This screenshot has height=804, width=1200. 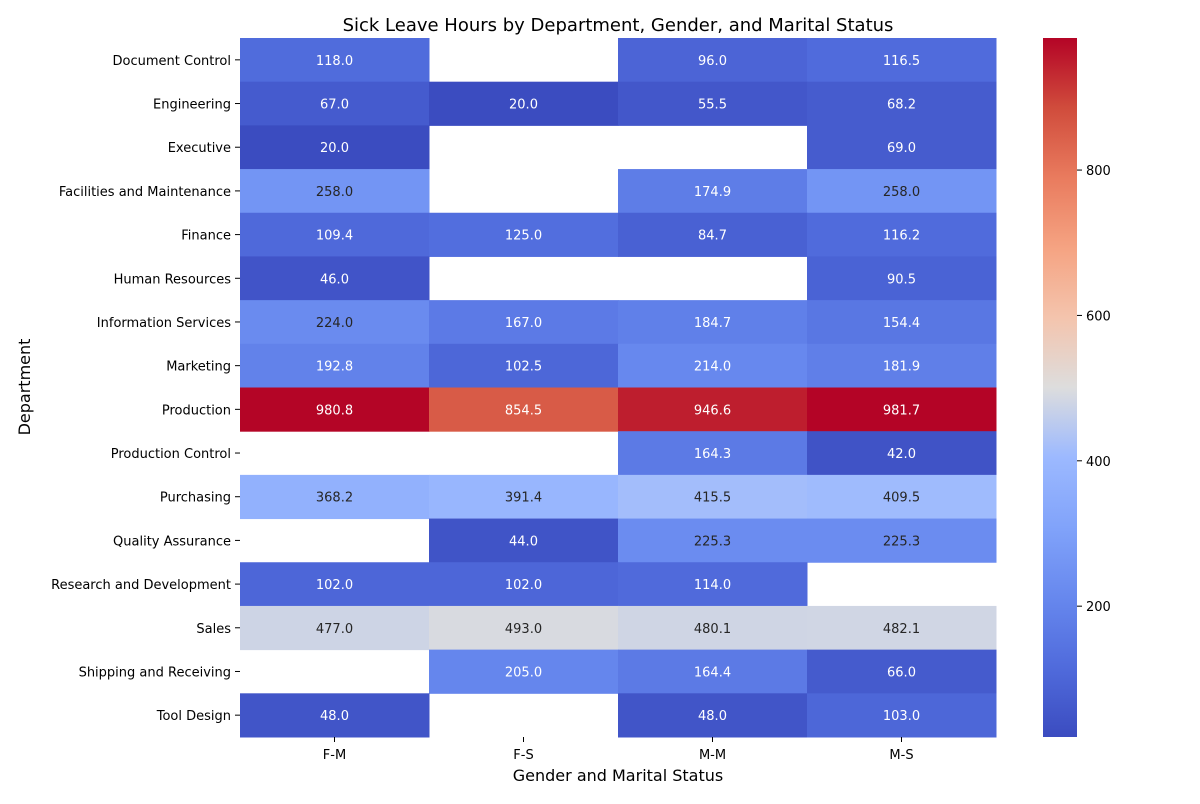 What do you see at coordinates (145, 192) in the screenshot?
I see `y-tick-label: Facilities and Maintenance` at bounding box center [145, 192].